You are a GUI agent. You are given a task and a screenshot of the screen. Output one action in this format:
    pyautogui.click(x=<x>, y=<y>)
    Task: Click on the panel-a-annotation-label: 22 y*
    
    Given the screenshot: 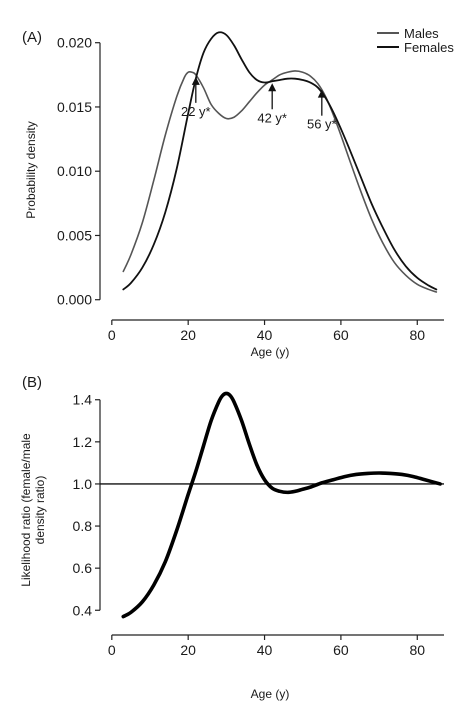 What is the action you would take?
    pyautogui.click(x=196, y=111)
    